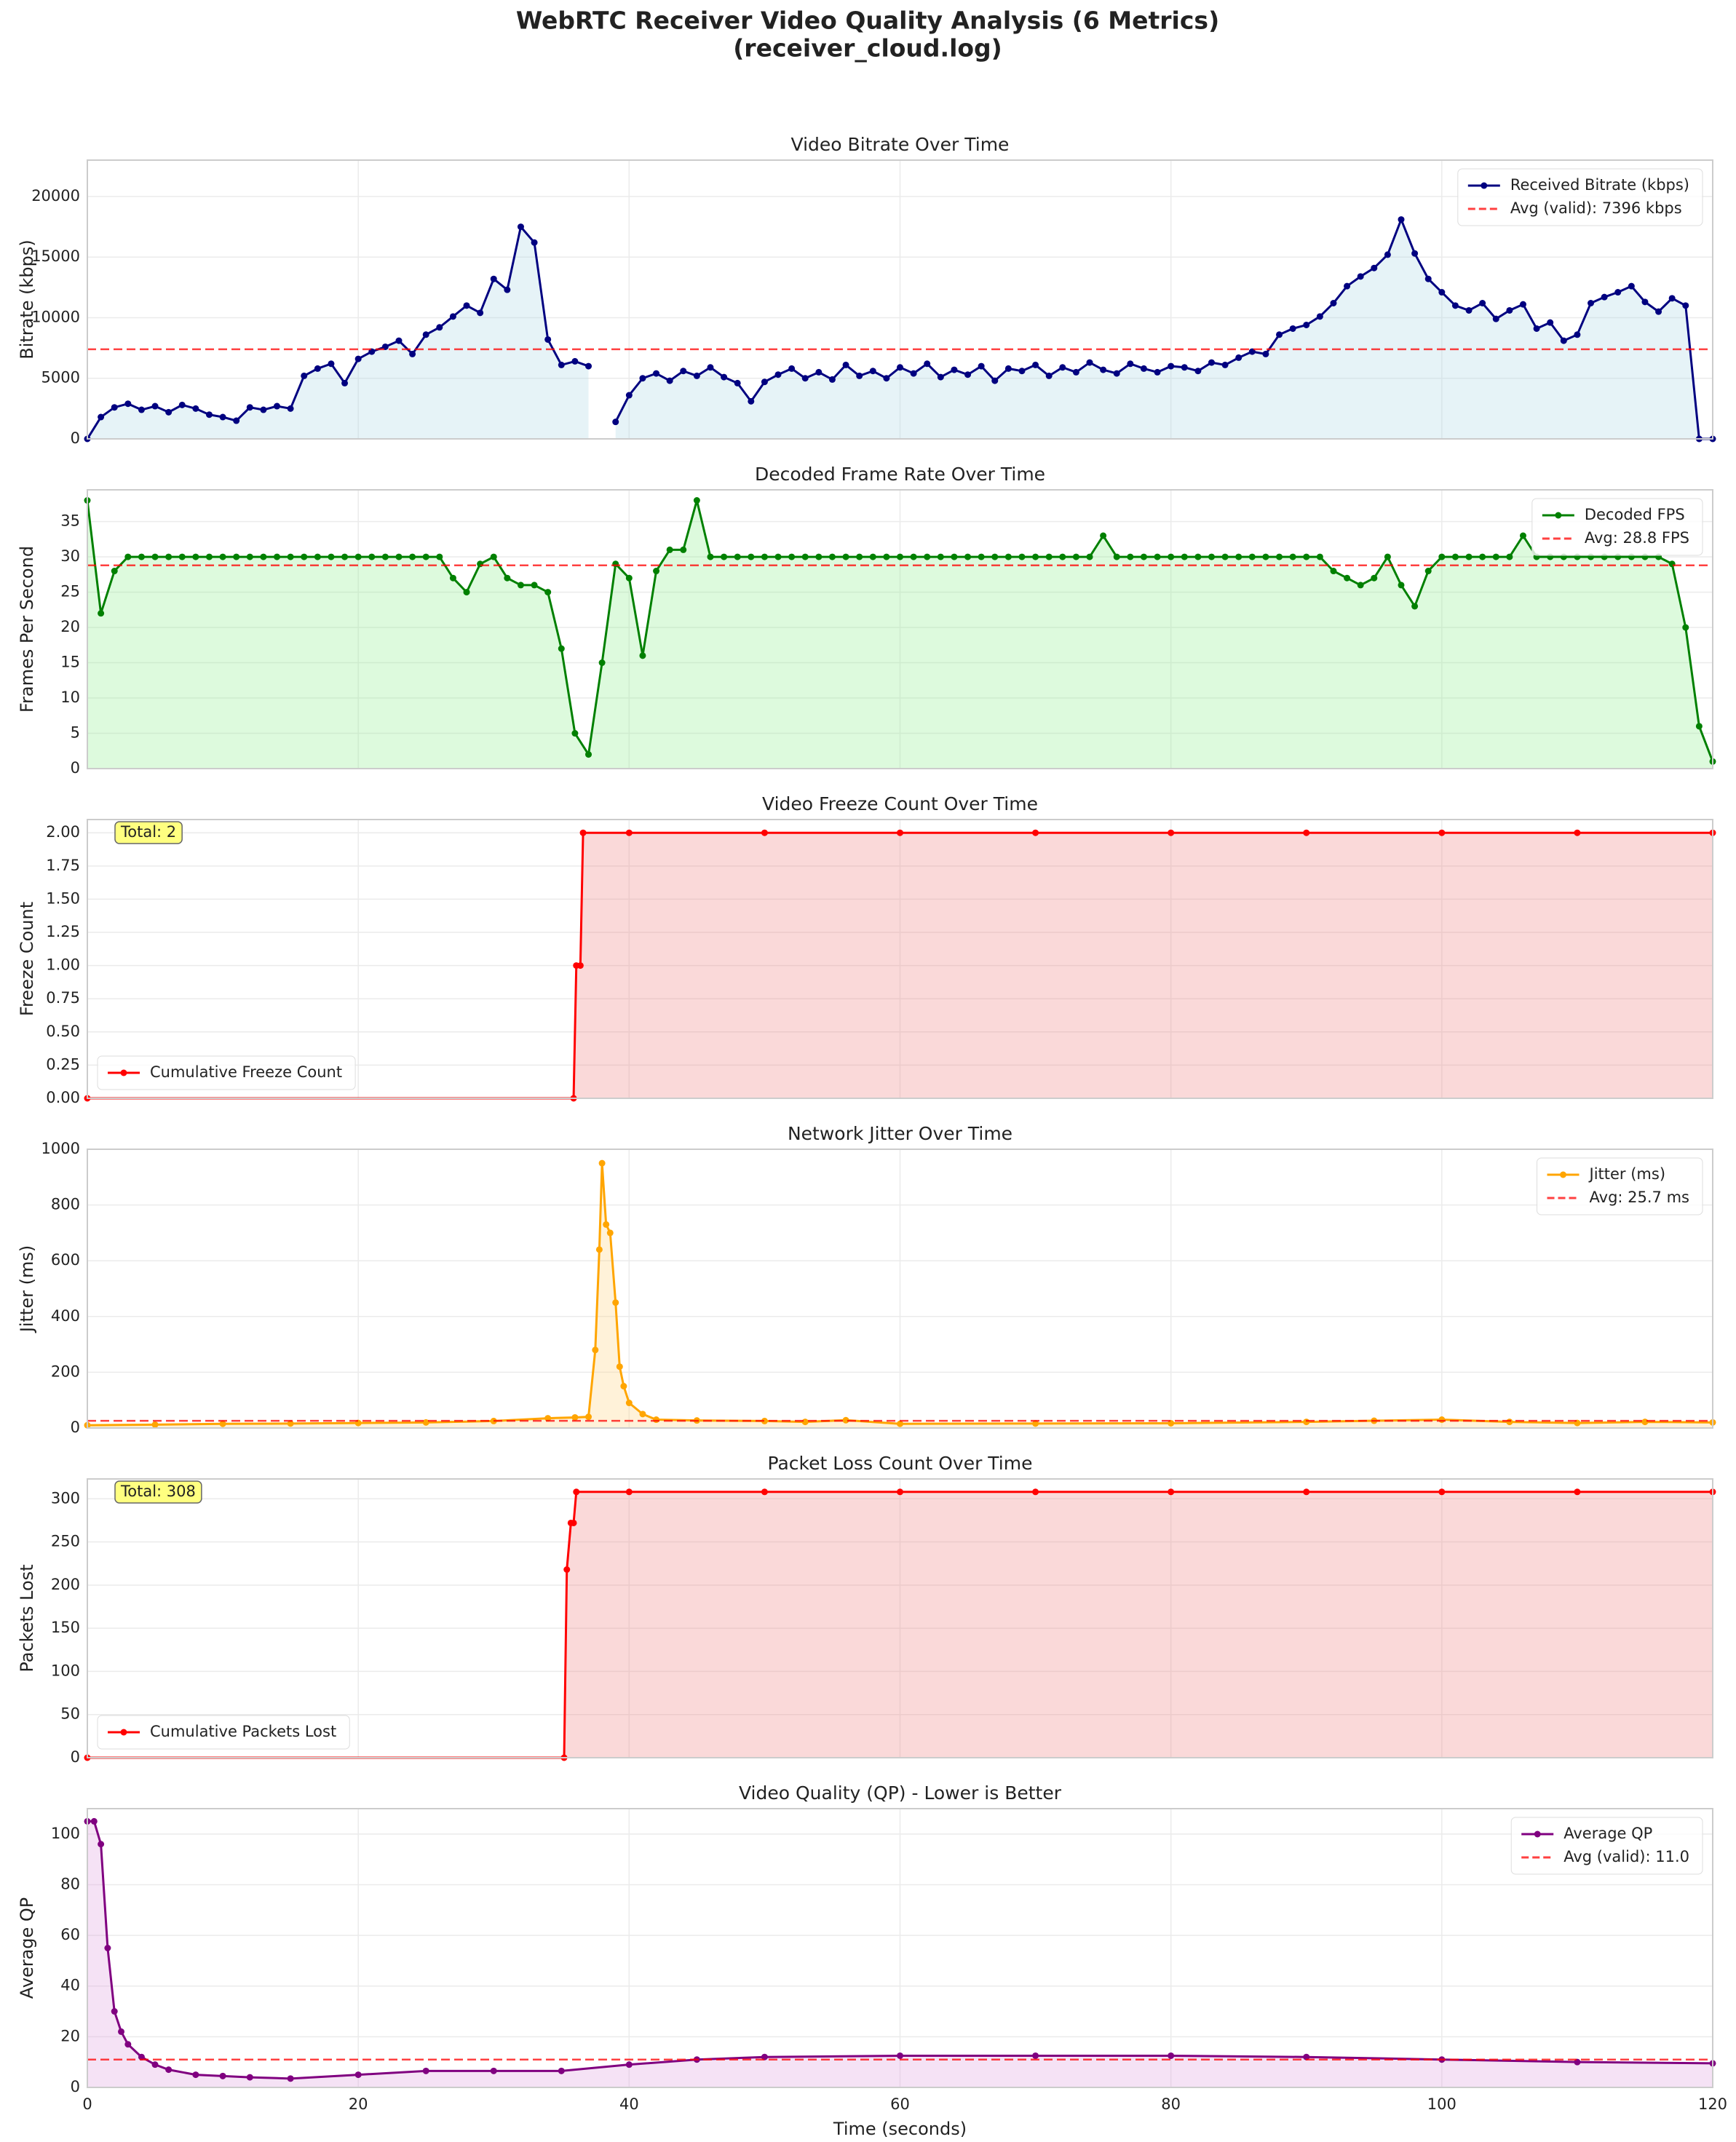  Describe the element at coordinates (629, 2104) in the screenshot. I see `x-tick-label: 40` at that location.